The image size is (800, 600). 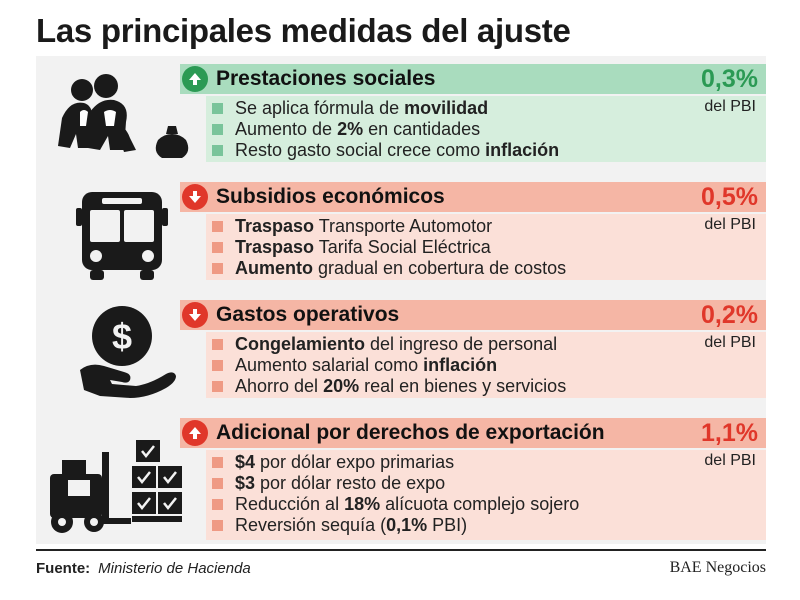 I want to click on bus-icon, so click(x=120, y=230).